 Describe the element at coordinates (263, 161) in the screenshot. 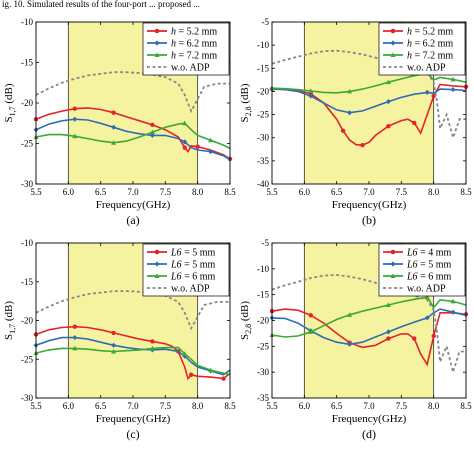

I see `y-tick-label: -35` at that location.